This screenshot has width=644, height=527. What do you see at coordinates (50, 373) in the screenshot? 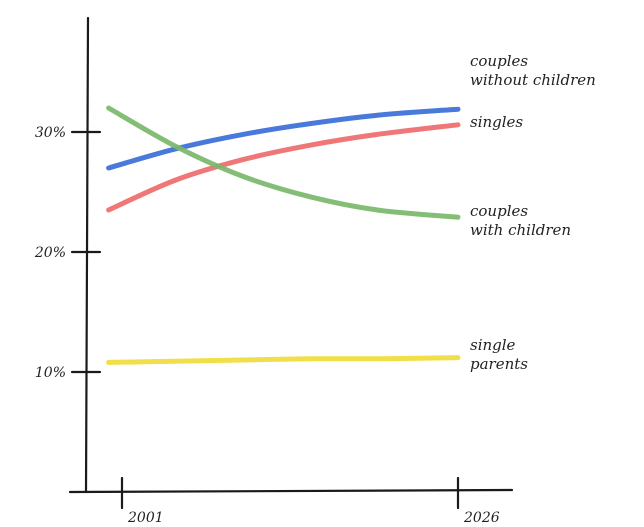
I see `y-tick-label-0: 10%` at bounding box center [50, 373].